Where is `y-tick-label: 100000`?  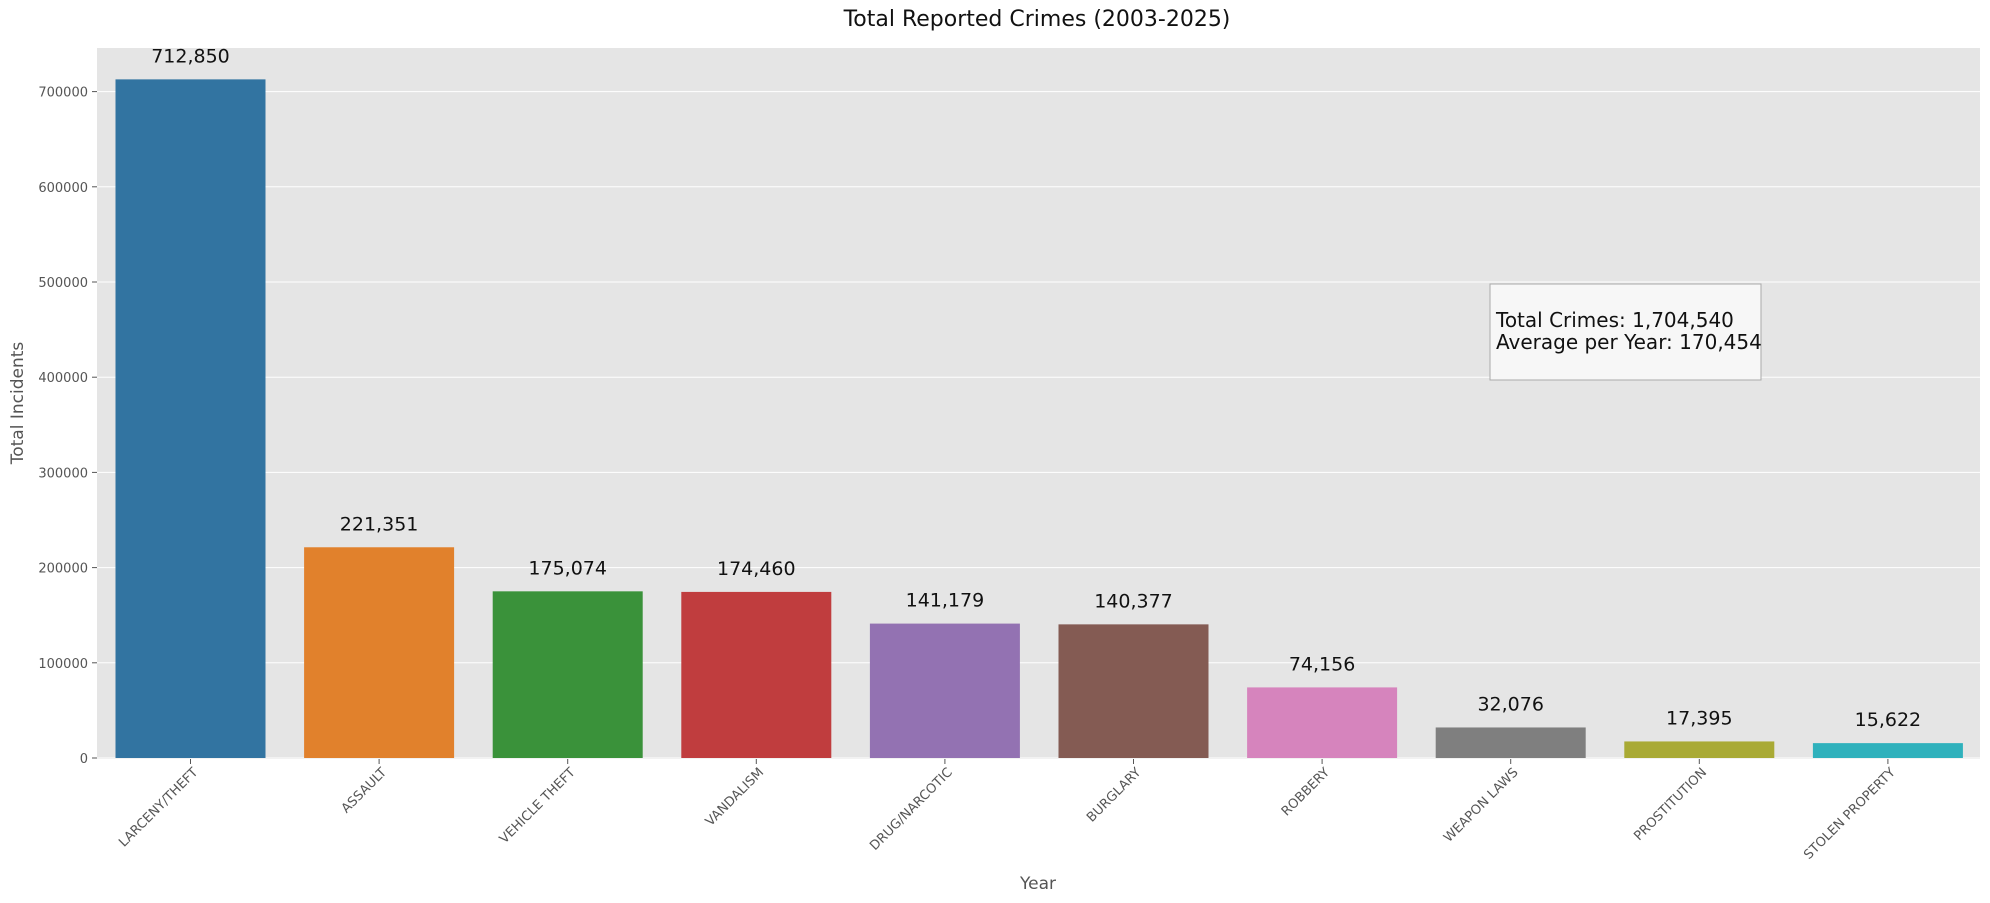
y-tick-label: 100000 is located at coordinates (63, 664).